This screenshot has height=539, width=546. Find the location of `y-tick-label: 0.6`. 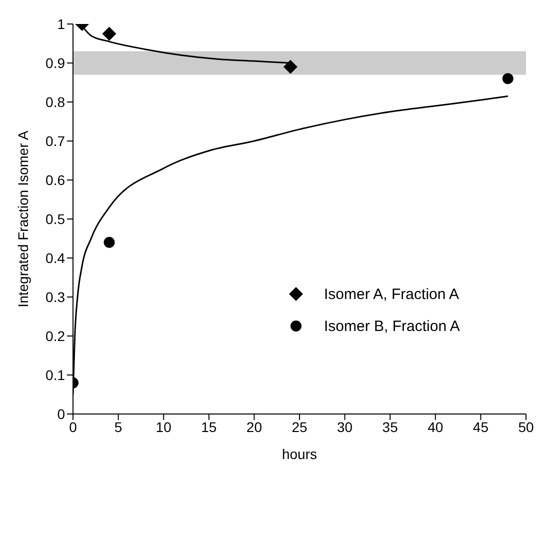

y-tick-label: 0.6 is located at coordinates (56, 180).